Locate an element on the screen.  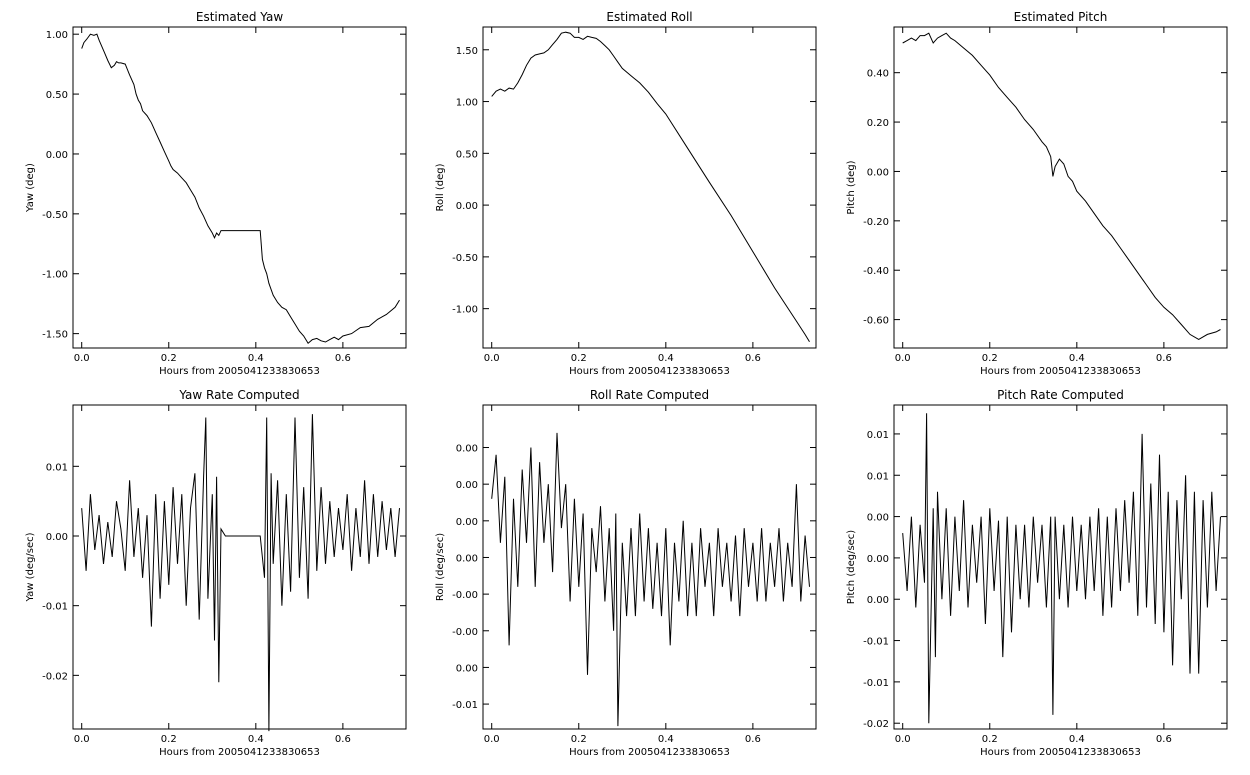
y-tick-label: -0.20 is located at coordinates (876, 222).